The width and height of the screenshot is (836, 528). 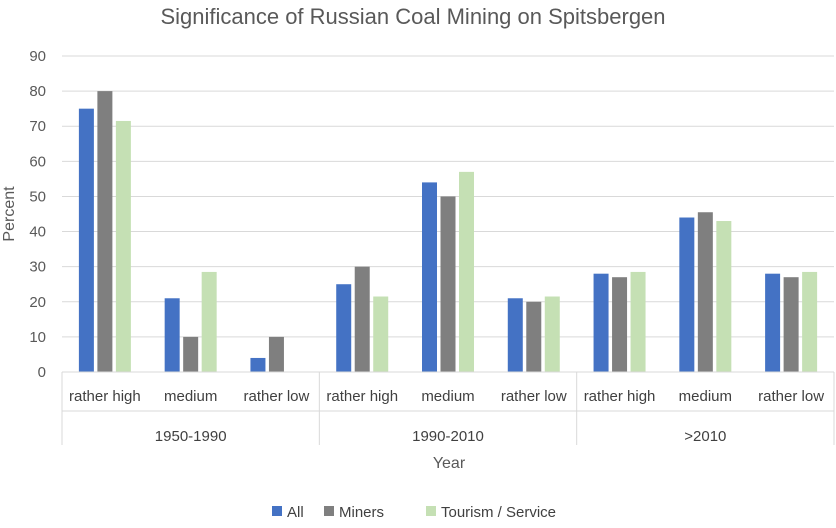 I want to click on y-tick-label: 90, so click(x=37, y=56).